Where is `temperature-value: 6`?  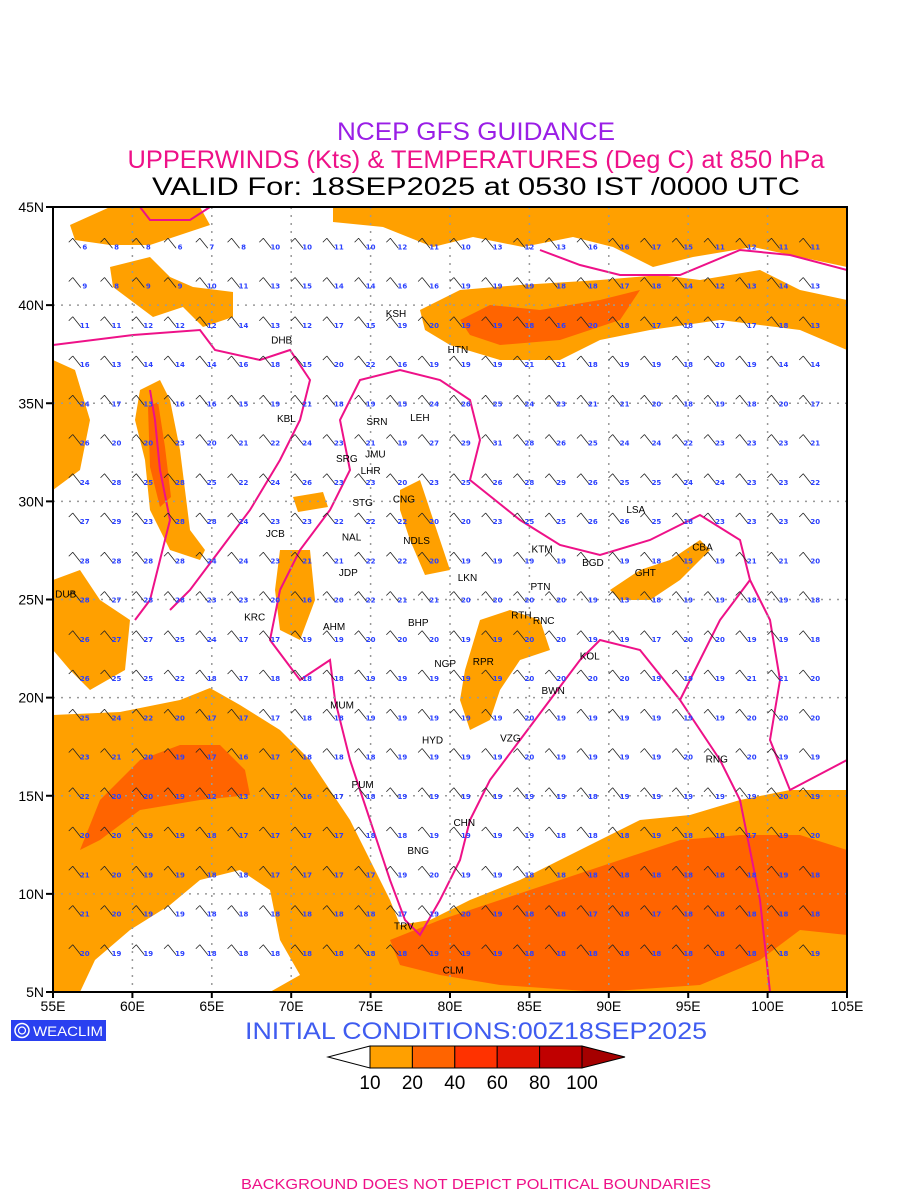
temperature-value: 6 is located at coordinates (180, 247).